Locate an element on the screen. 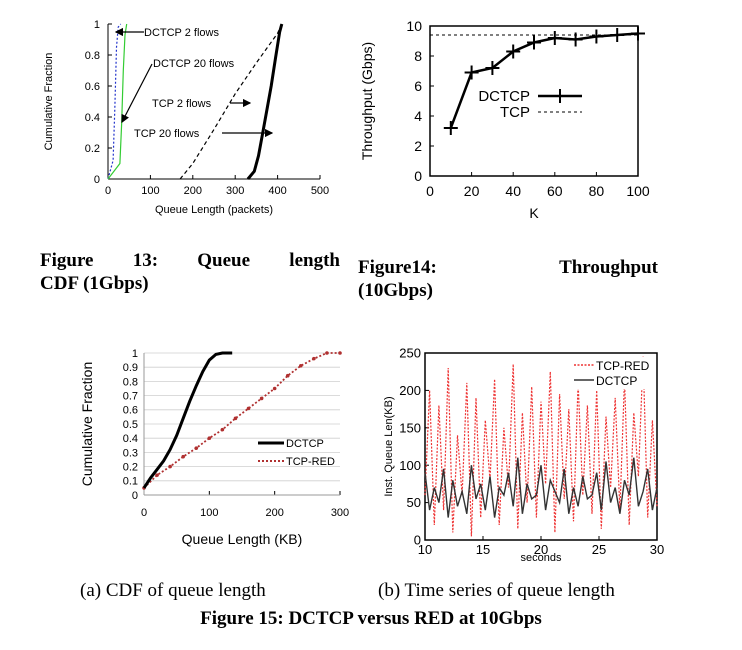 The image size is (742, 650). fig13-caption-word: length is located at coordinates (314, 260).